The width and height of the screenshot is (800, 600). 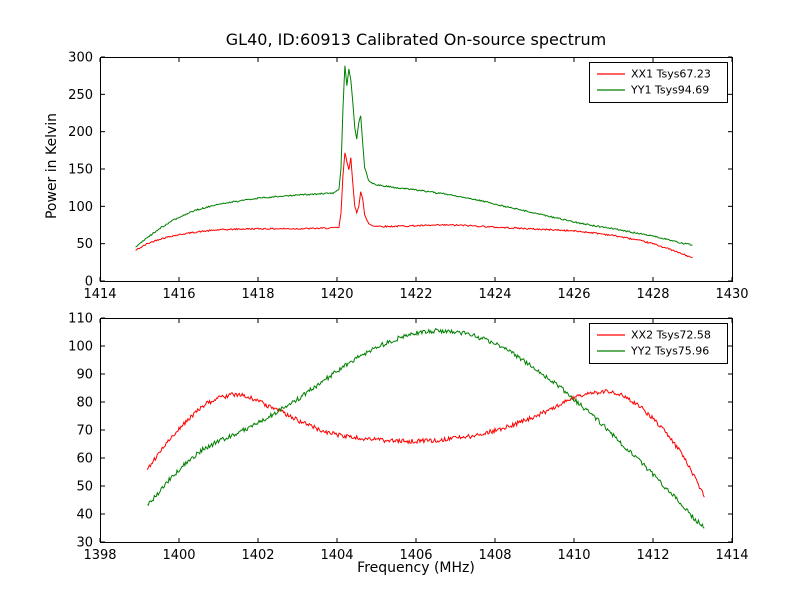 I want to click on y-tick-label: 90, so click(x=84, y=375).